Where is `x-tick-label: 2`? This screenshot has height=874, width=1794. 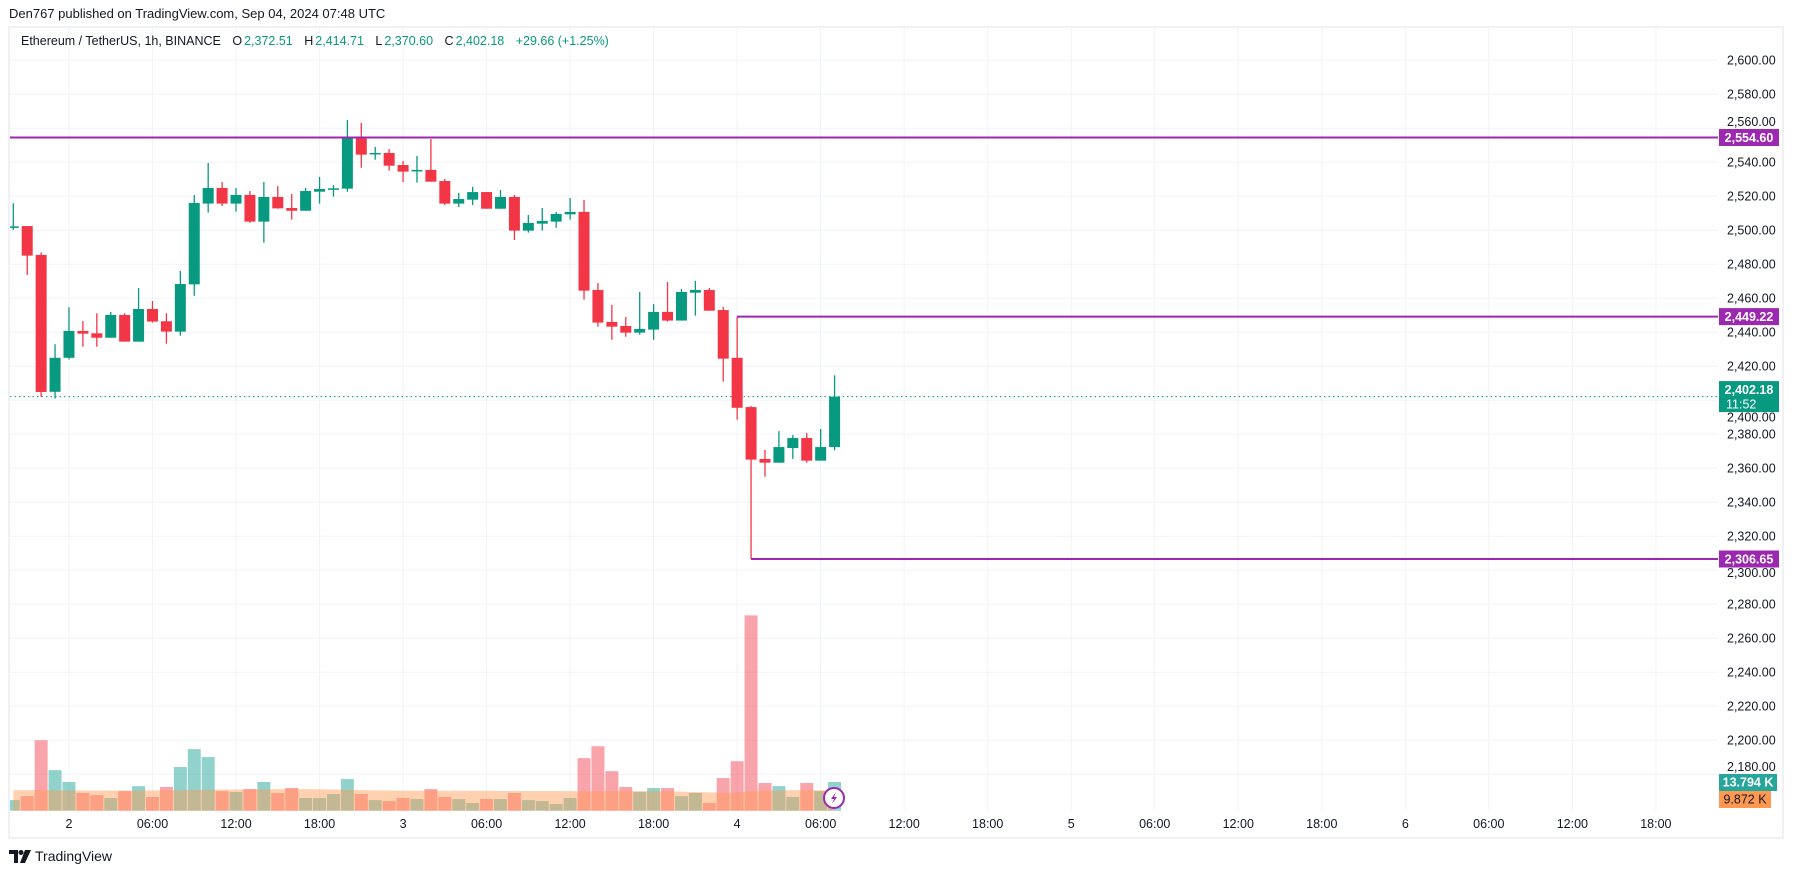 x-tick-label: 2 is located at coordinates (69, 824).